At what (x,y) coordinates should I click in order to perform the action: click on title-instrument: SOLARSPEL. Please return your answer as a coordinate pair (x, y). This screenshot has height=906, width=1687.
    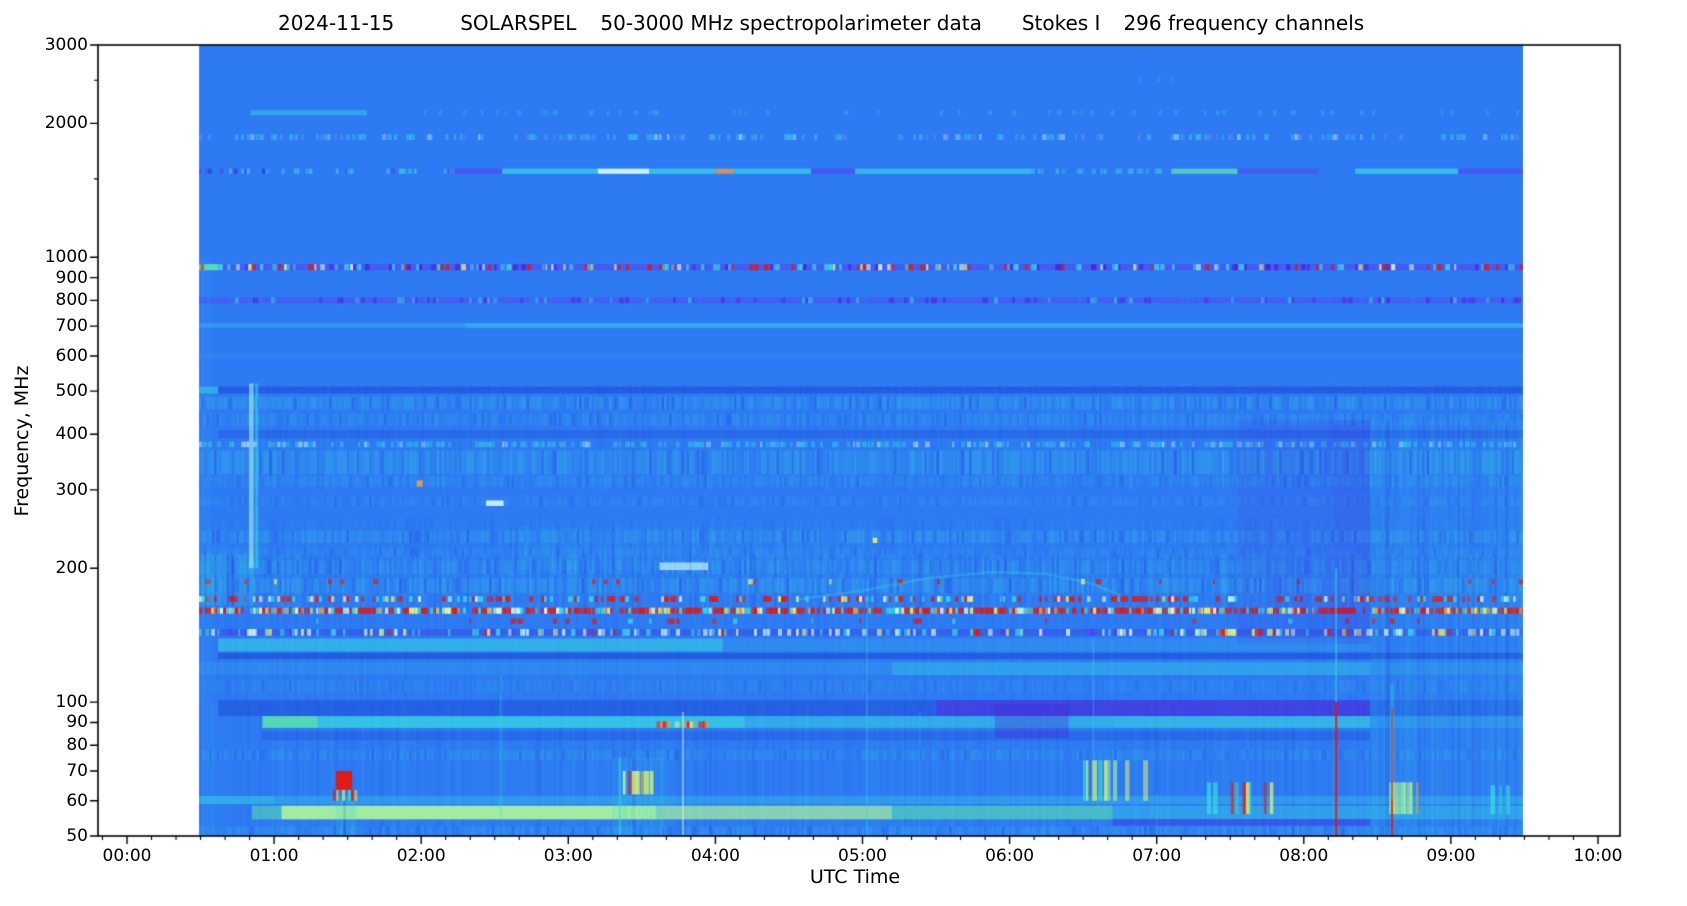
    Looking at the image, I should click on (518, 23).